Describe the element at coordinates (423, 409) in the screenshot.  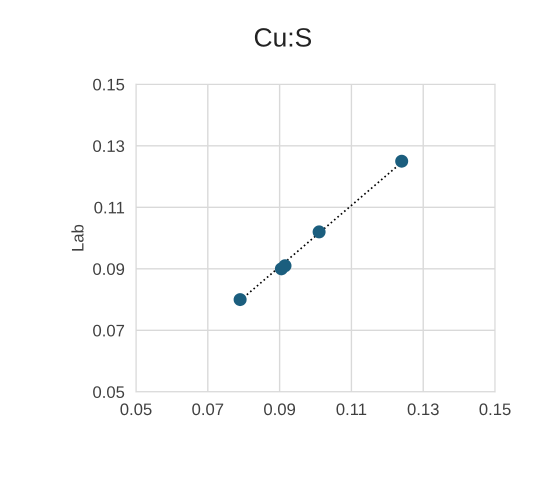
I see `x-tick-label: 0.13` at that location.